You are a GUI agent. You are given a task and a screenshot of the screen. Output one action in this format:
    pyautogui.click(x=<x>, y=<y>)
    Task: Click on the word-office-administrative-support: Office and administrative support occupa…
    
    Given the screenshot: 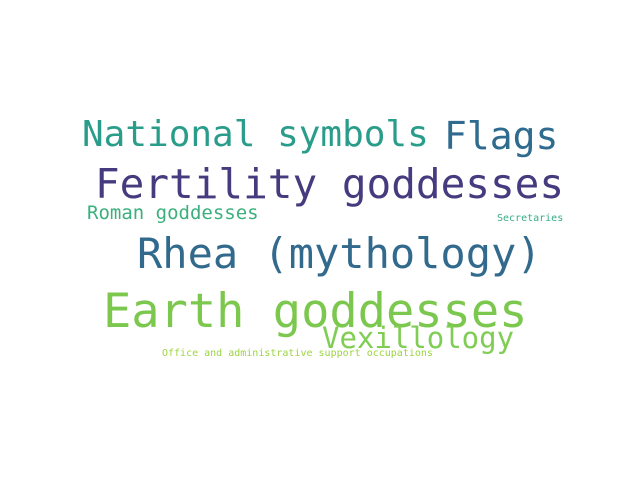 What is the action you would take?
    pyautogui.click(x=297, y=353)
    